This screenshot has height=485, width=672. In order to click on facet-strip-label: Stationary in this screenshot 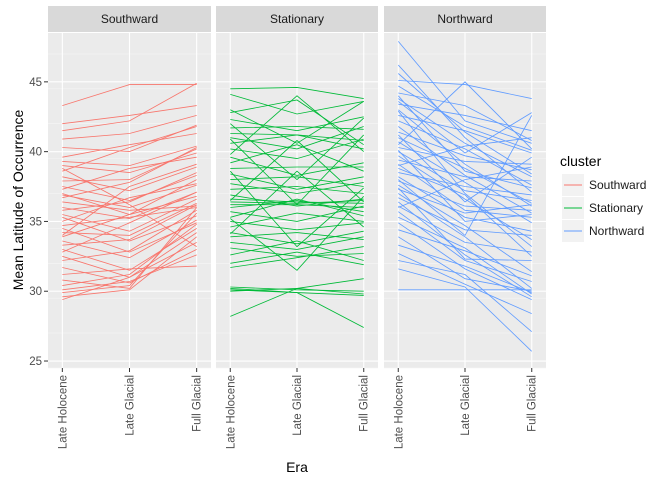, I will do `click(297, 19)`.